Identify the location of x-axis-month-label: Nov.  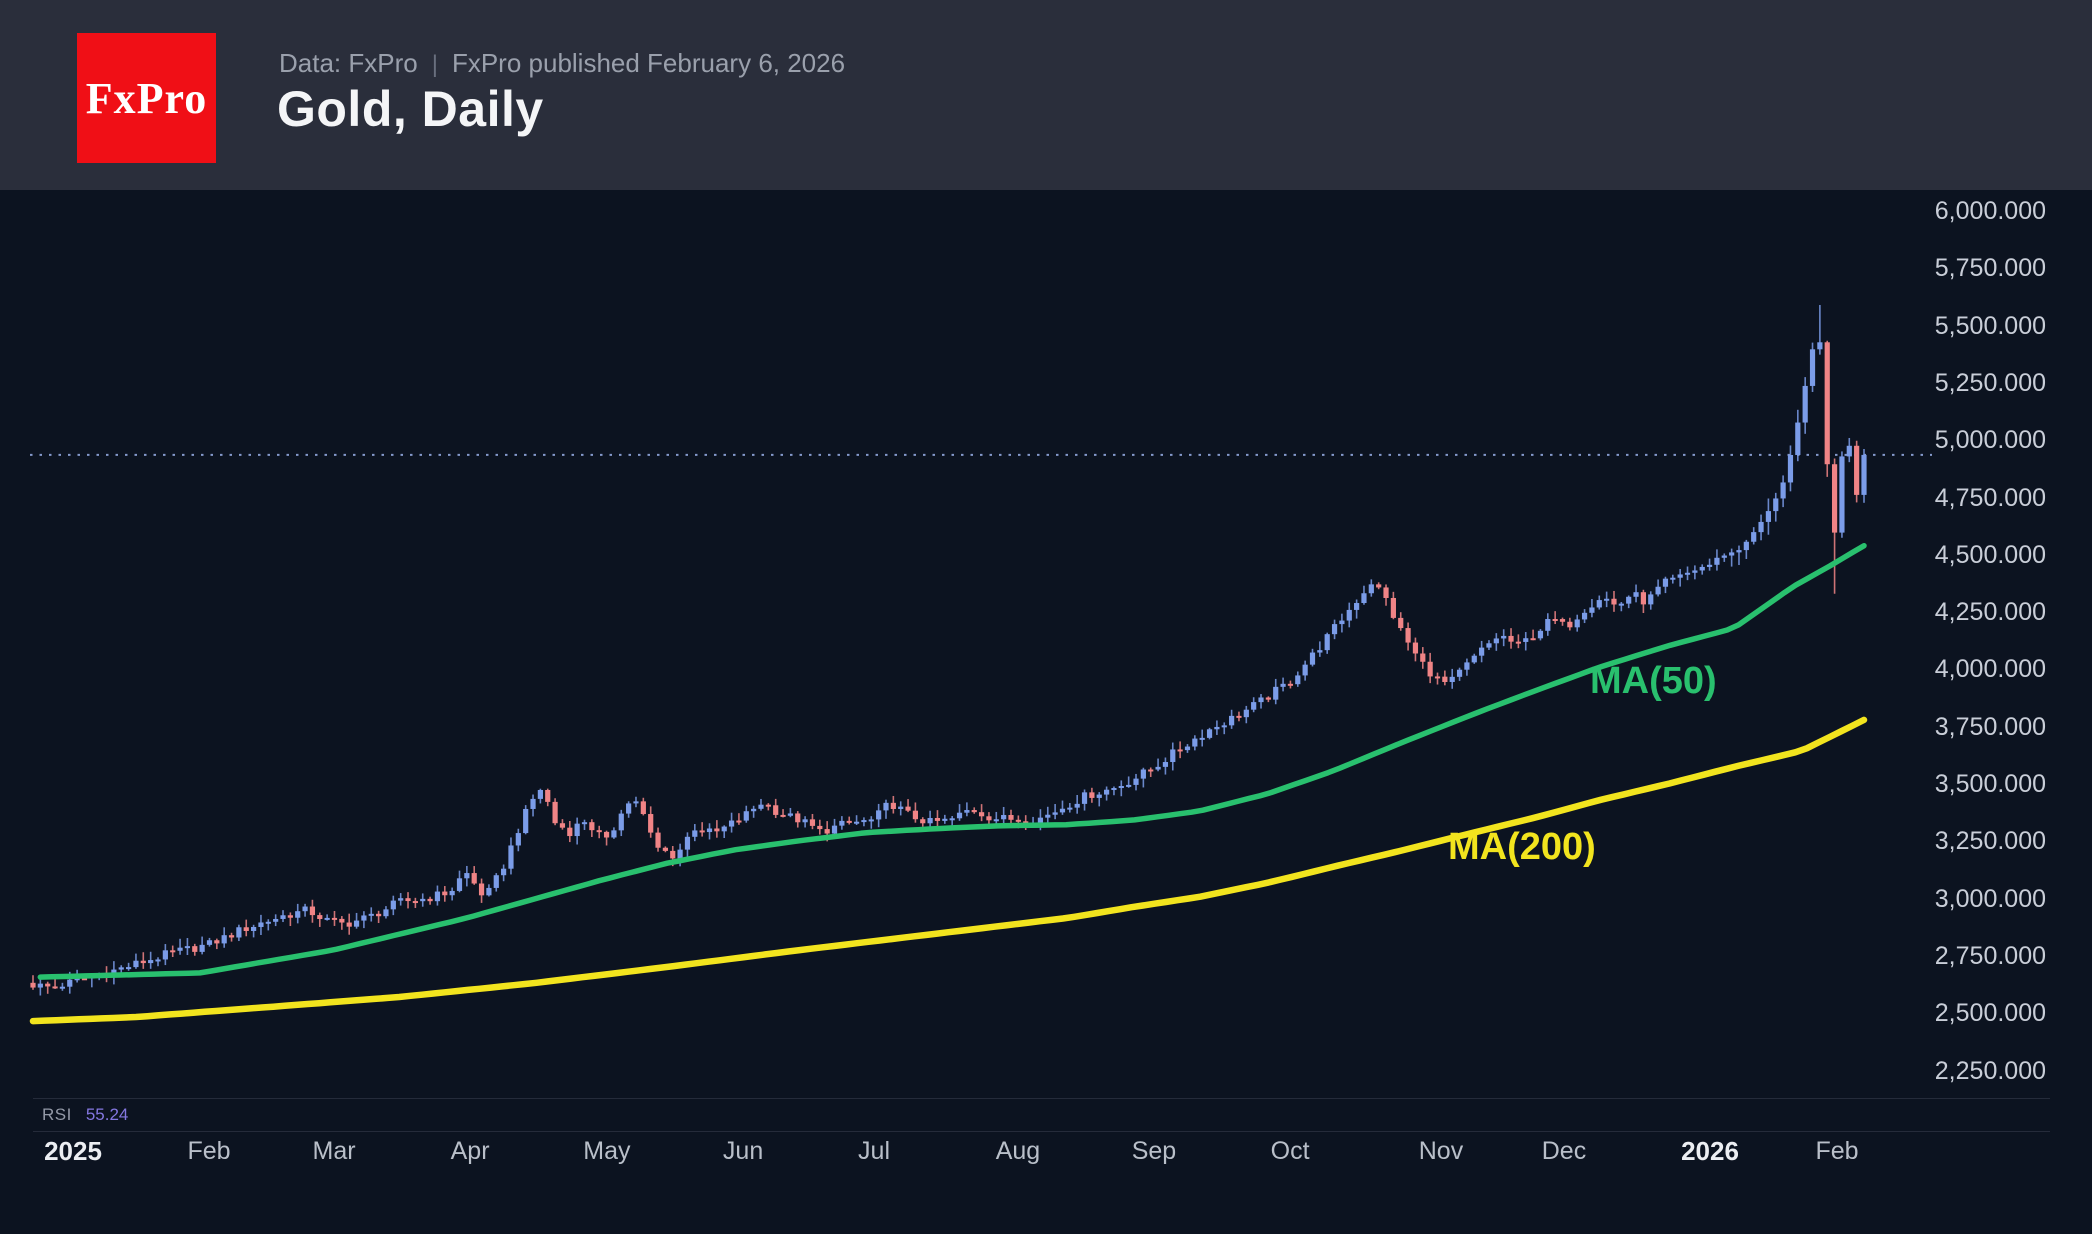
(1441, 1151).